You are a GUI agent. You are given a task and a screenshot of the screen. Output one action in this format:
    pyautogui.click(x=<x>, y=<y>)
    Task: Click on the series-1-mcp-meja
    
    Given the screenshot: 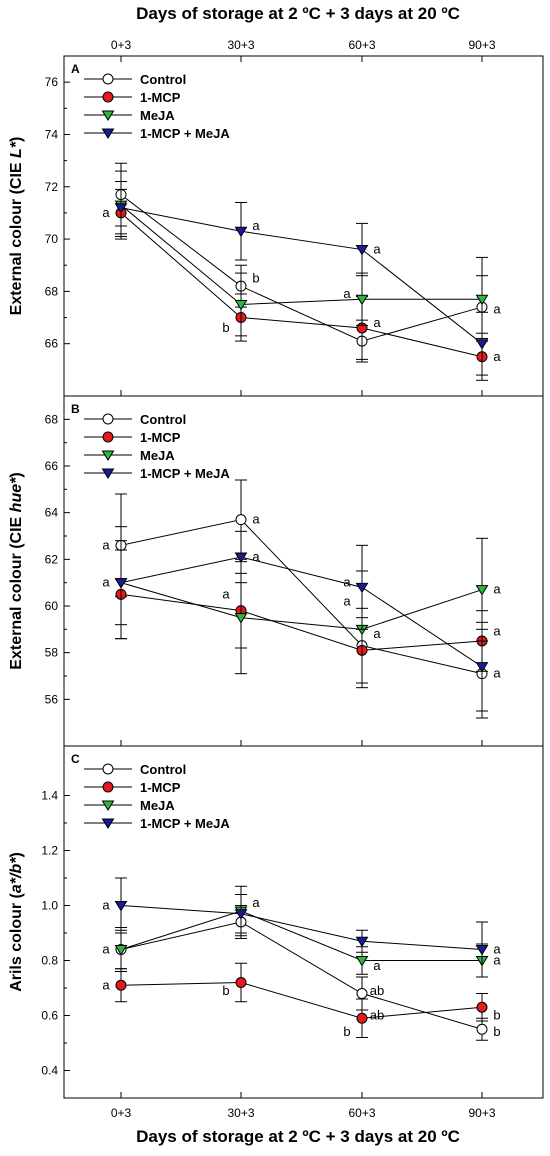 What is the action you would take?
    pyautogui.click(x=301, y=927)
    